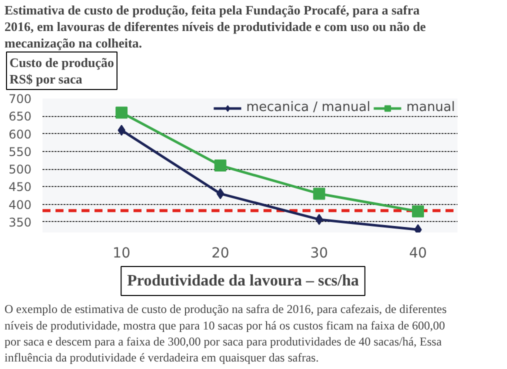  I want to click on y-tick-label: 350, so click(20, 222).